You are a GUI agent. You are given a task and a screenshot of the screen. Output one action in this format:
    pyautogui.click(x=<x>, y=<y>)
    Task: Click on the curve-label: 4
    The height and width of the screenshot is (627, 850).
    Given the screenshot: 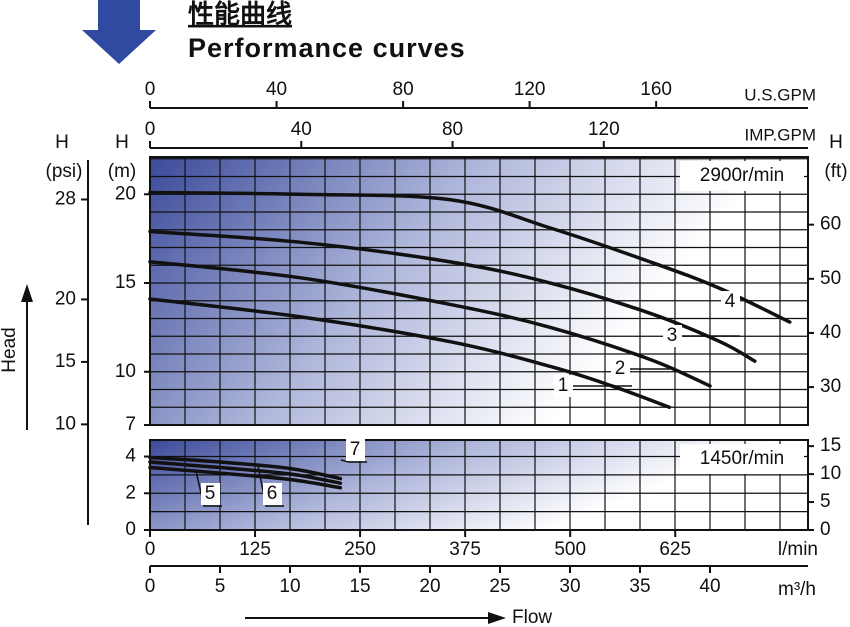 What is the action you would take?
    pyautogui.click(x=730, y=301)
    